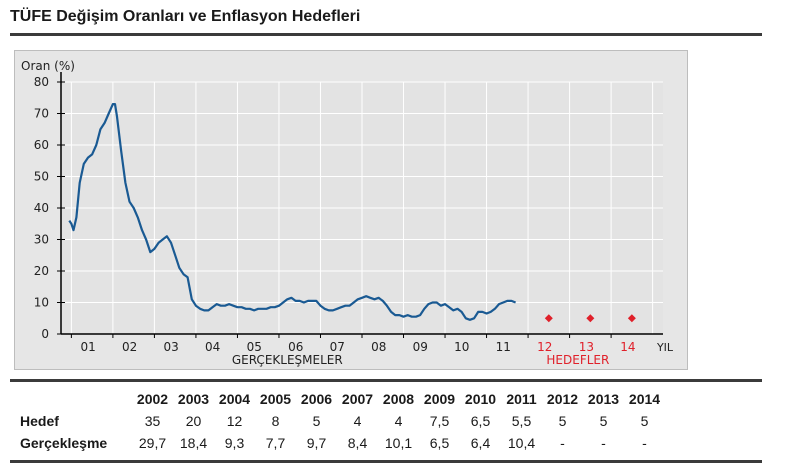  Describe the element at coordinates (64, 443) in the screenshot. I see `row-label: Gerçekleşme` at that location.